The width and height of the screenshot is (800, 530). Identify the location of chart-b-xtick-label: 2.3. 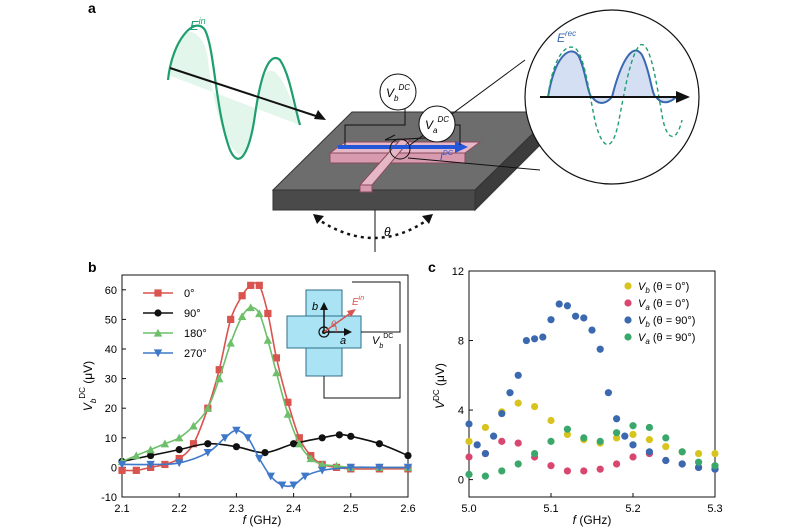
(236, 509).